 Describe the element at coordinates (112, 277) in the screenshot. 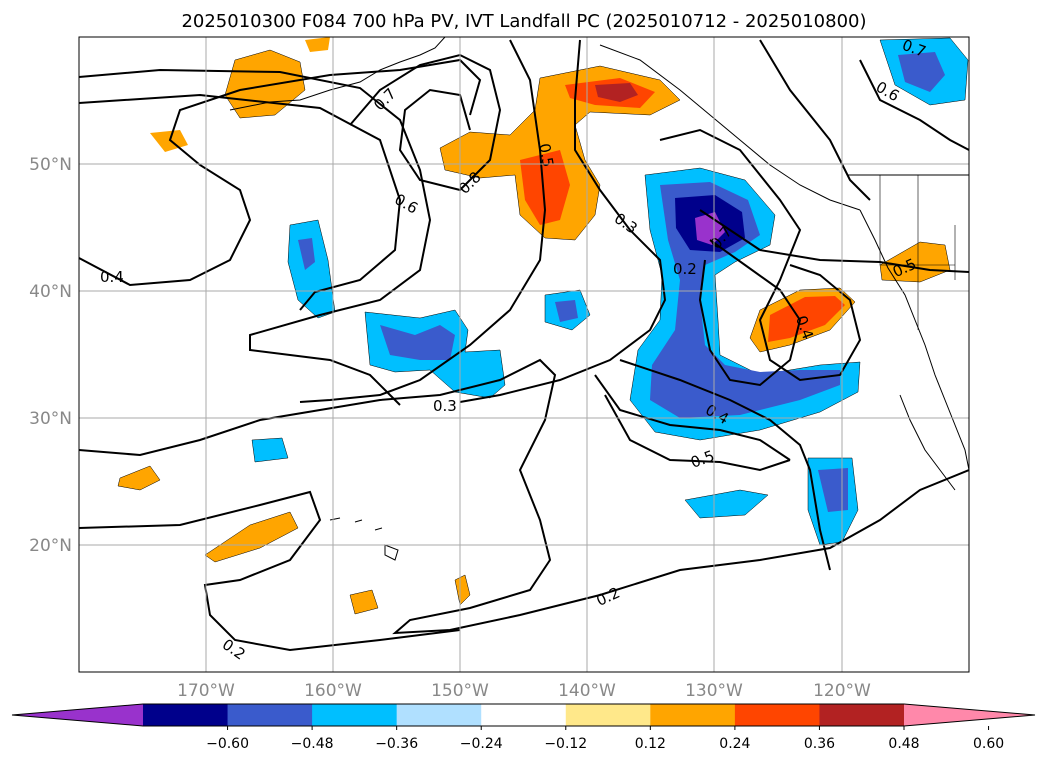

I see `contour-label: 0.4` at that location.